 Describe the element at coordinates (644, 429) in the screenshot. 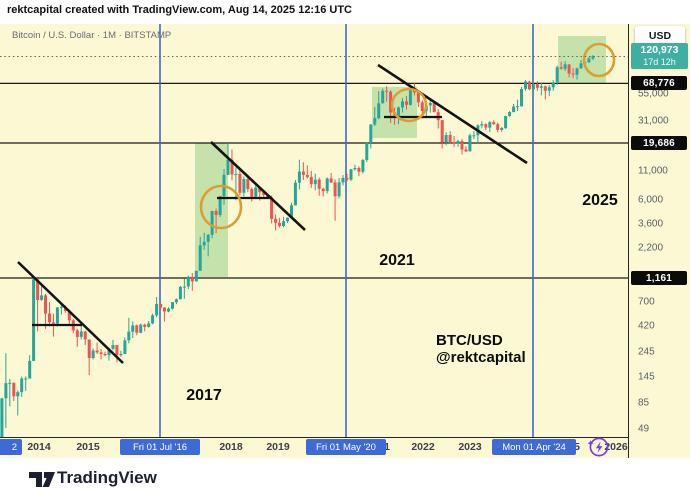

I see `price-tick-label: 49` at that location.